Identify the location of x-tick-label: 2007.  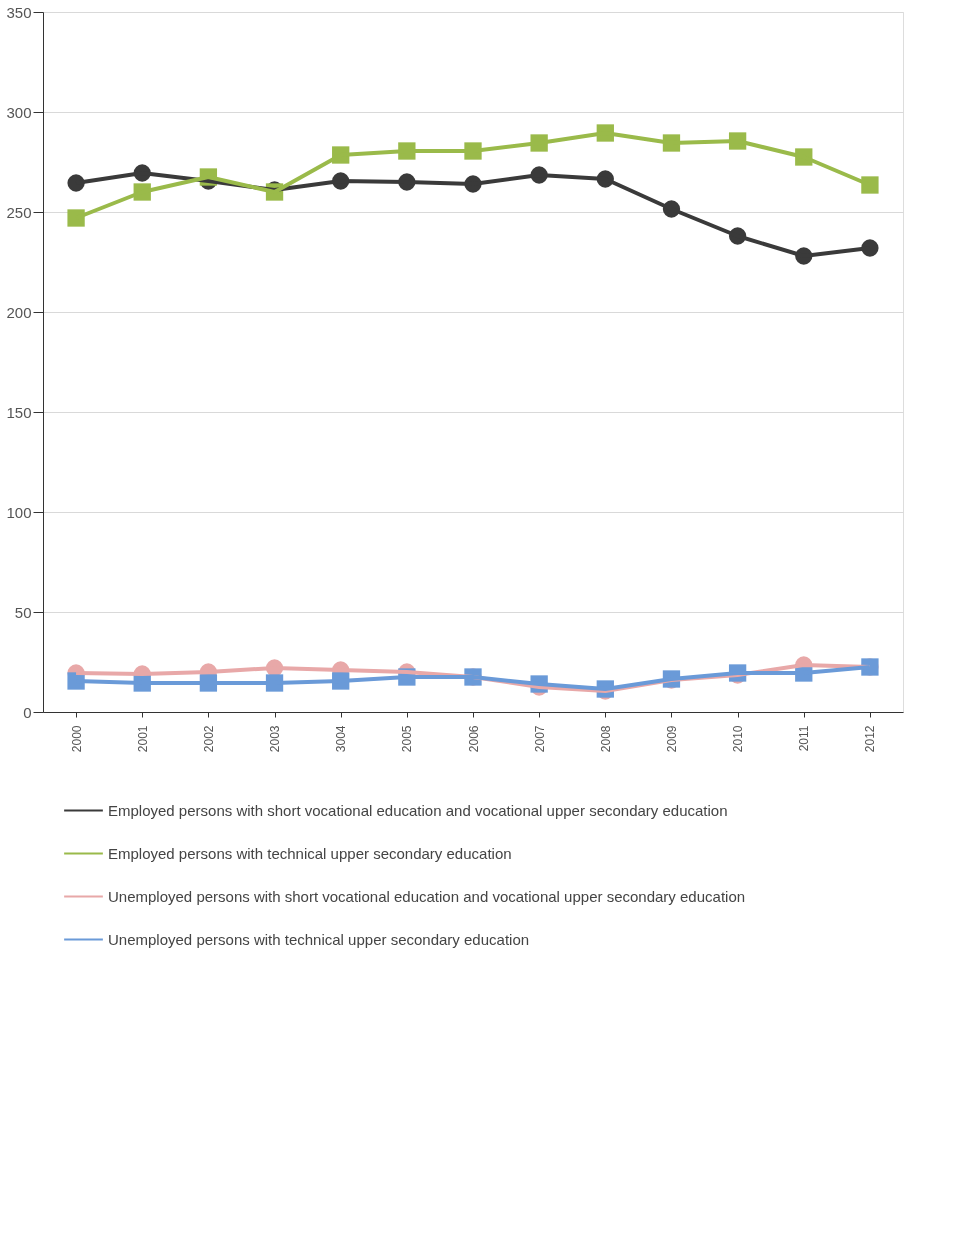
(539, 739).